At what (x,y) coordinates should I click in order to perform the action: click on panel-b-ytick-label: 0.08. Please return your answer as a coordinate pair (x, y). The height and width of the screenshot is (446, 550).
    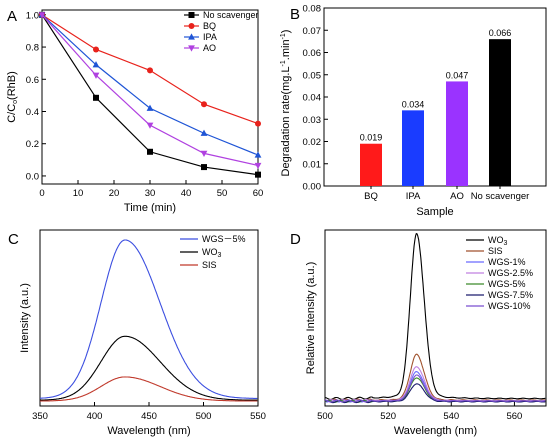
    Looking at the image, I should click on (312, 9).